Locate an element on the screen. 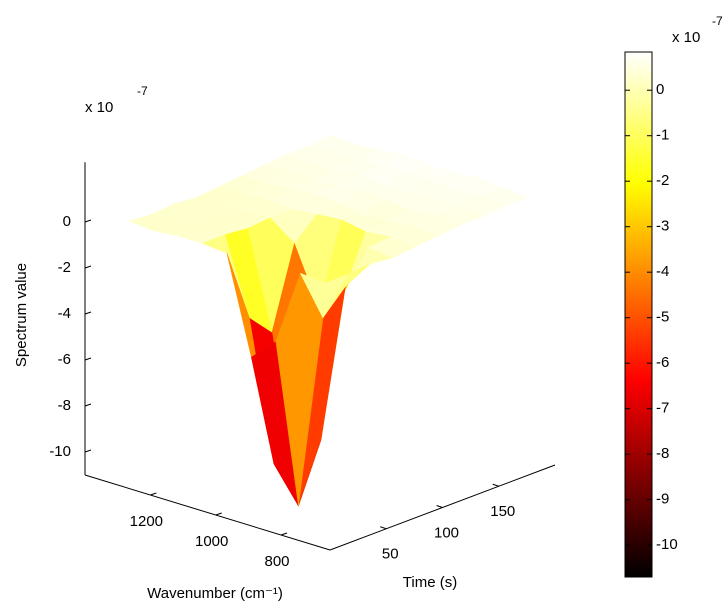 Image resolution: width=728 pixels, height=616 pixels. y-label: Time (s) is located at coordinates (430, 582).